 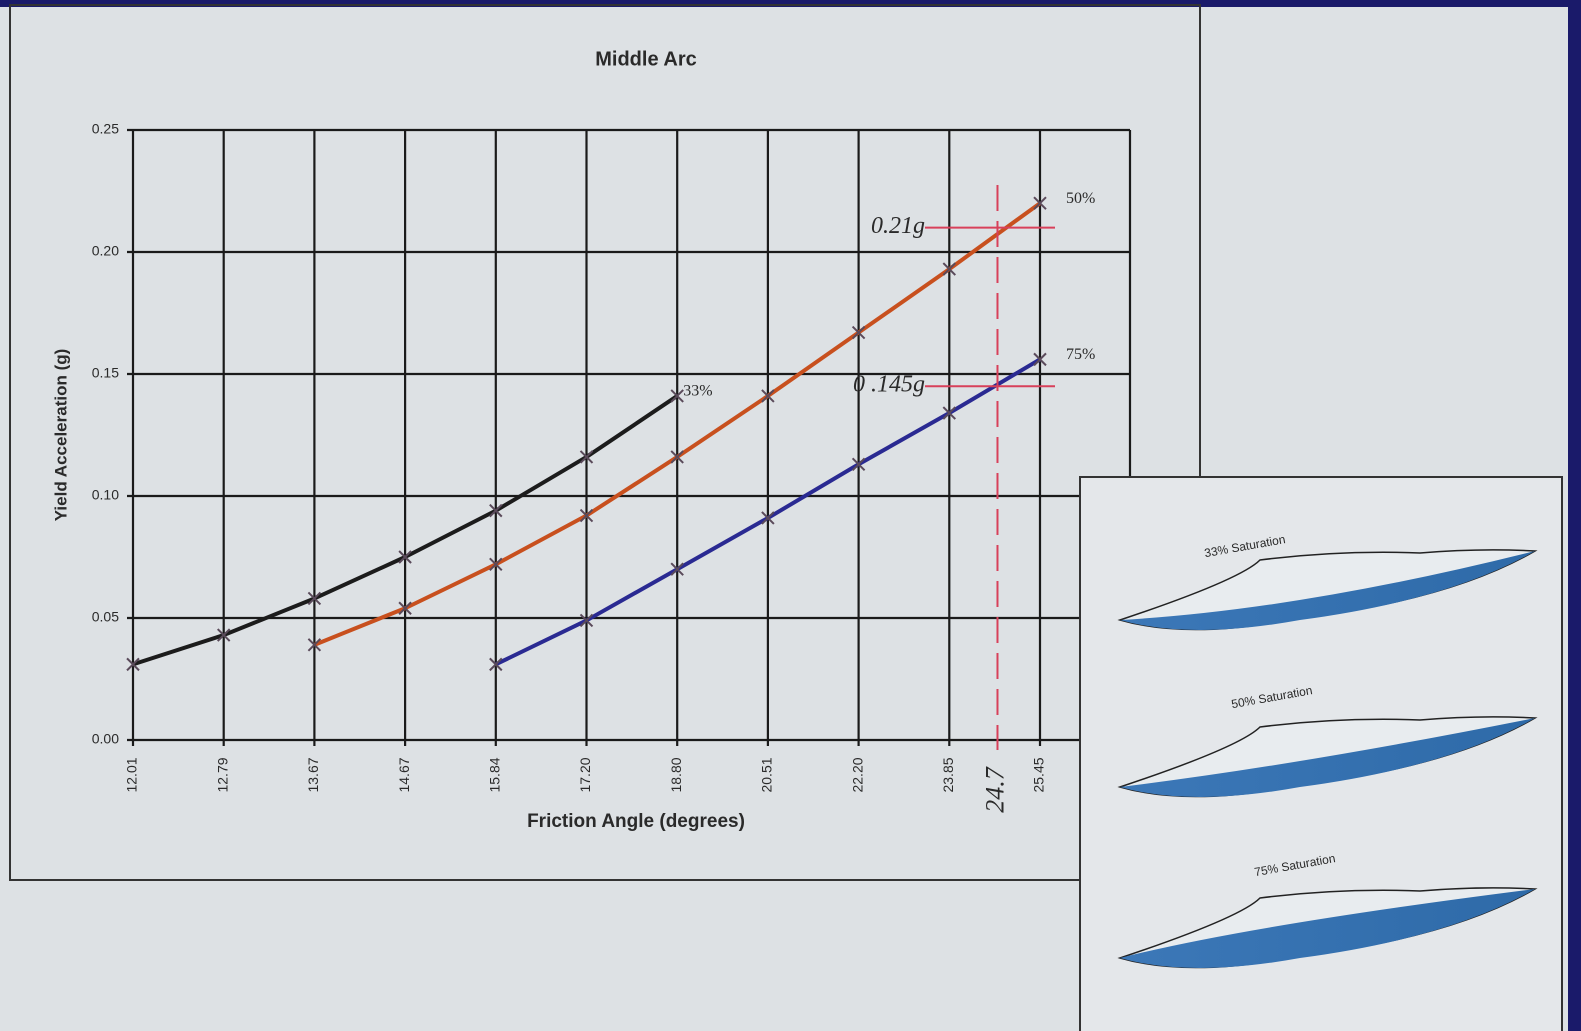 What do you see at coordinates (636, 821) in the screenshot?
I see `x-axis-label: Friction Angle (degrees)` at bounding box center [636, 821].